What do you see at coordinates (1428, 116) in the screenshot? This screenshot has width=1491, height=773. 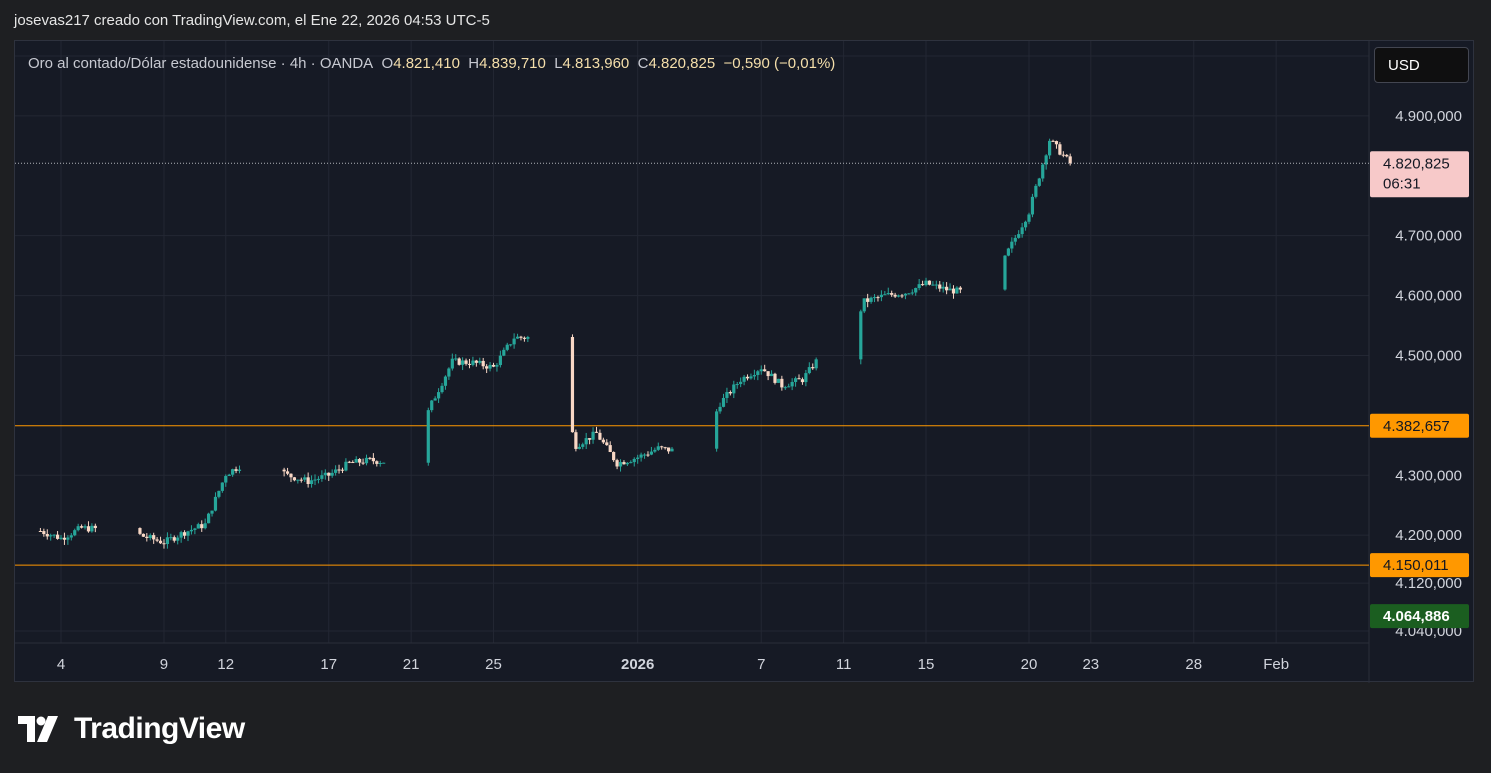 I see `y-tick-label: 4.900,000` at bounding box center [1428, 116].